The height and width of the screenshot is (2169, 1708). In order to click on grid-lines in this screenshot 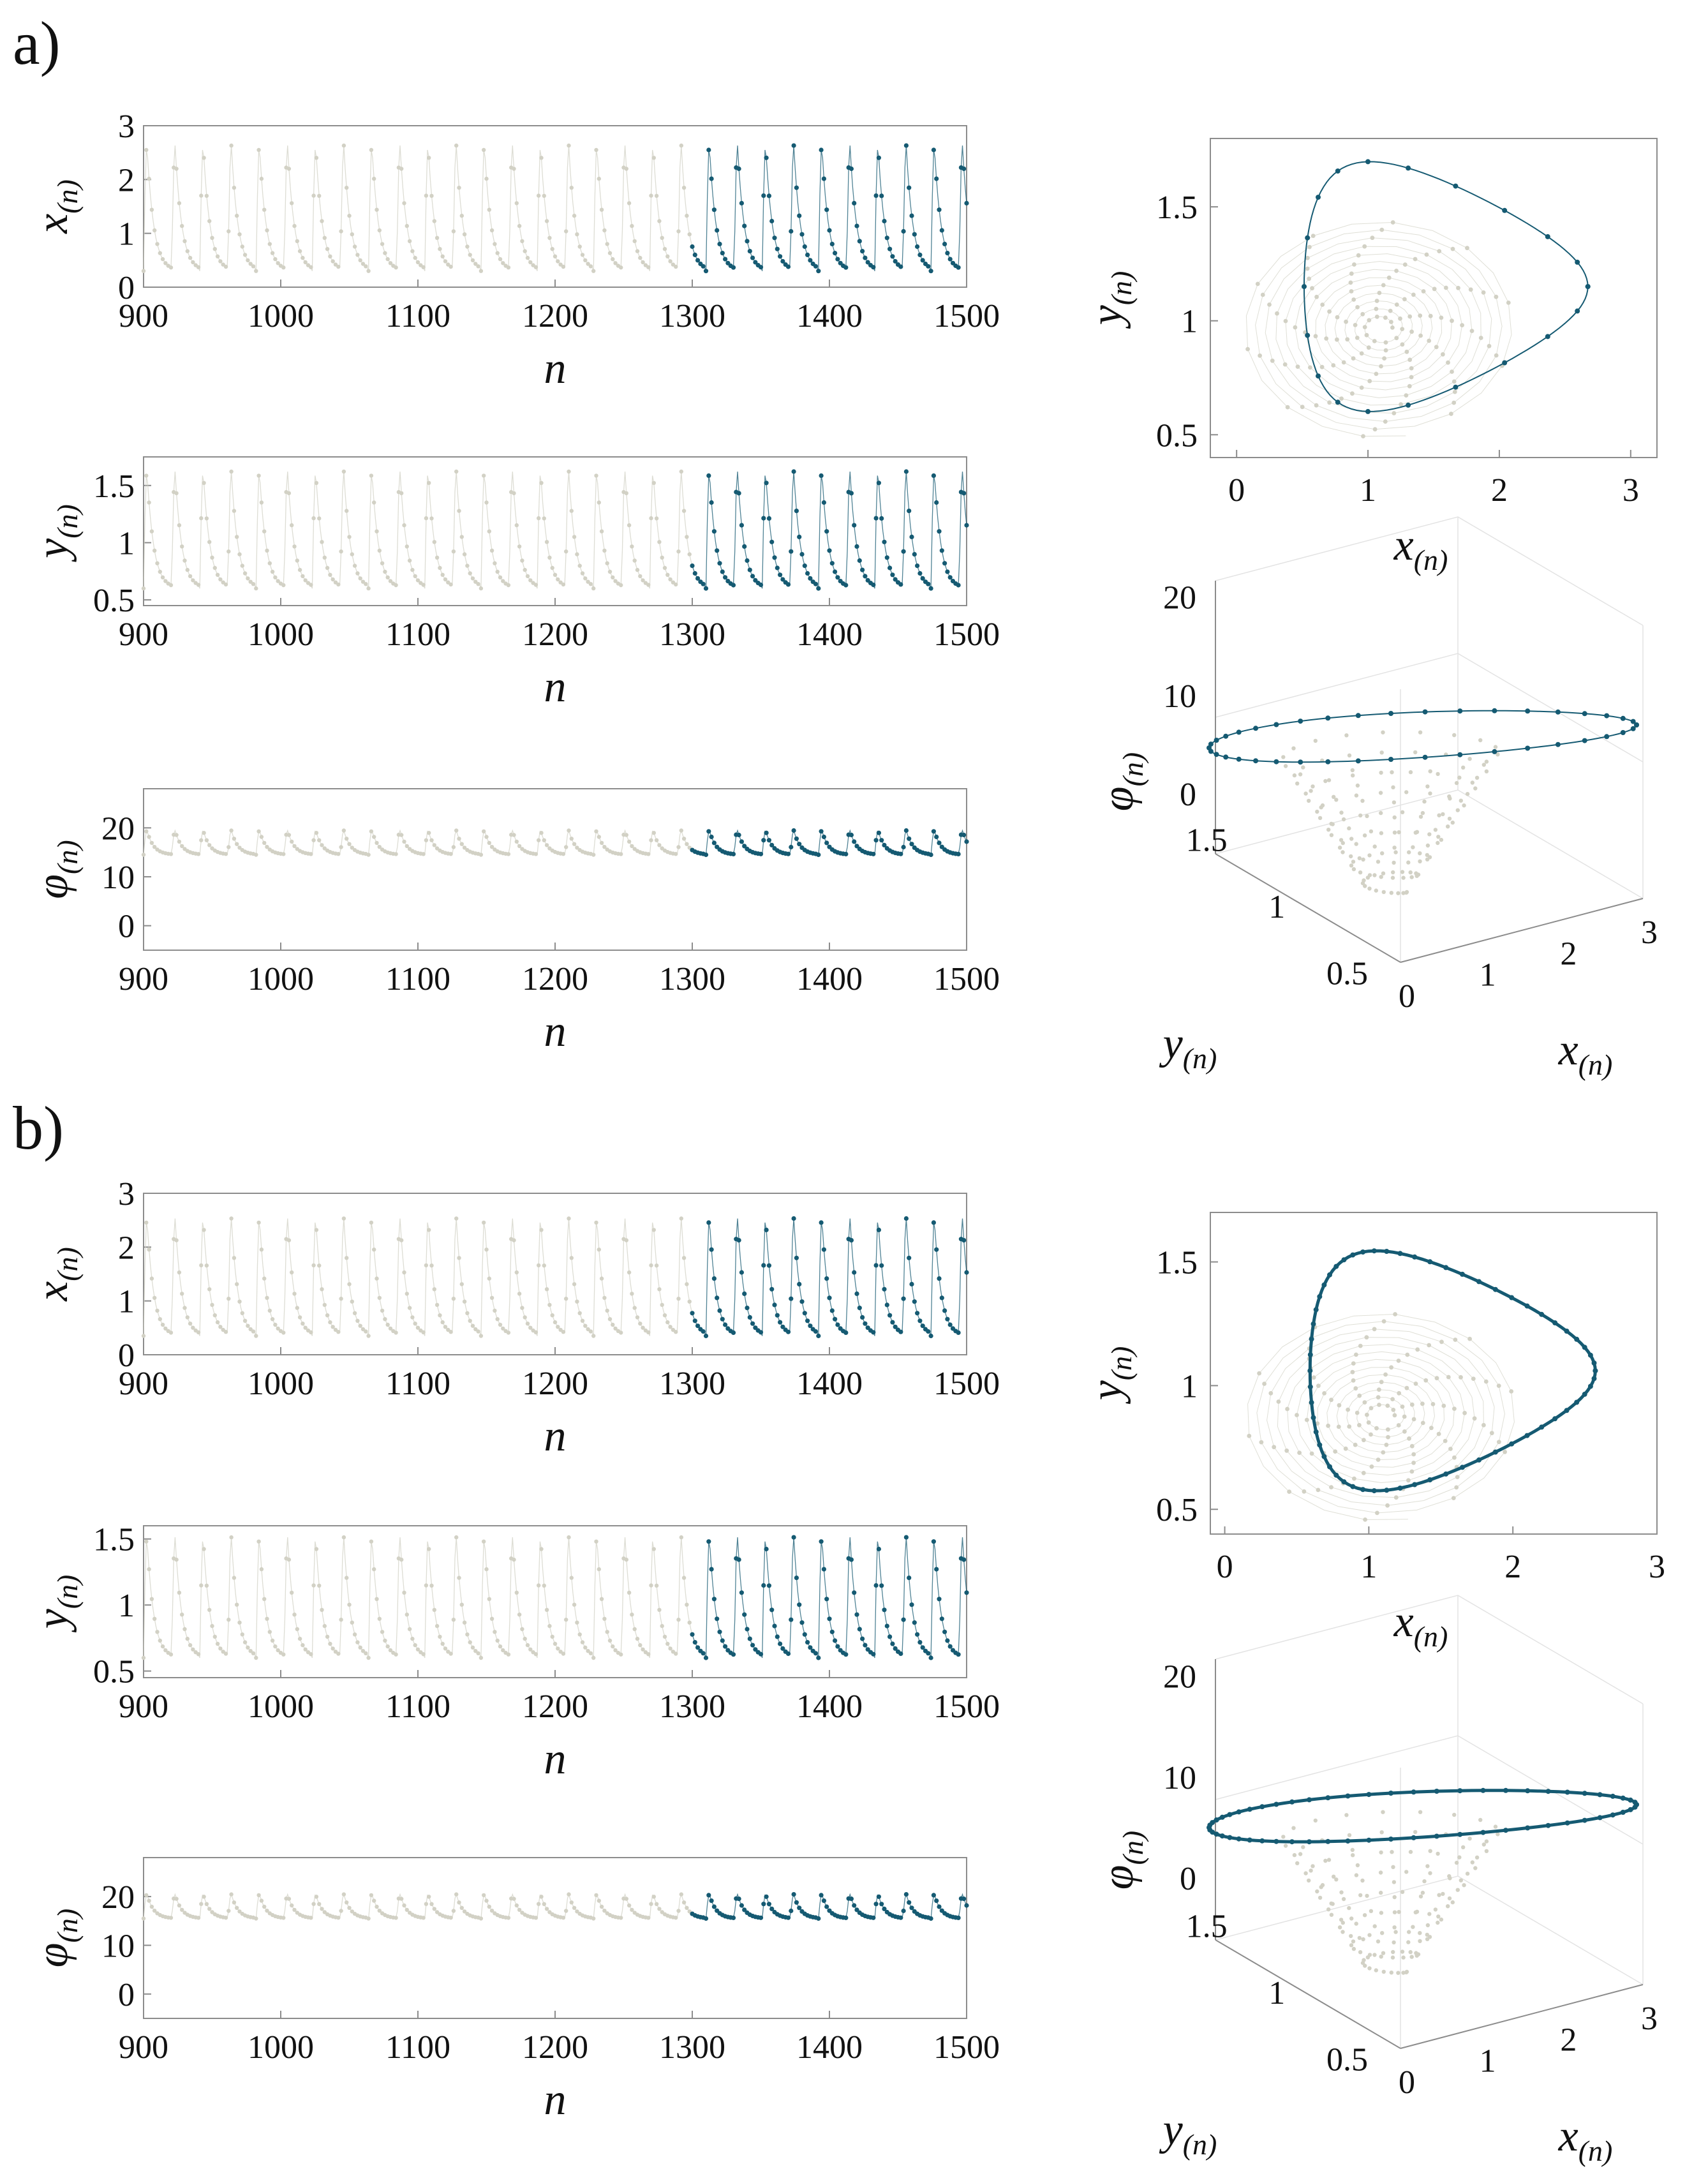, I will do `click(1429, 739)`.